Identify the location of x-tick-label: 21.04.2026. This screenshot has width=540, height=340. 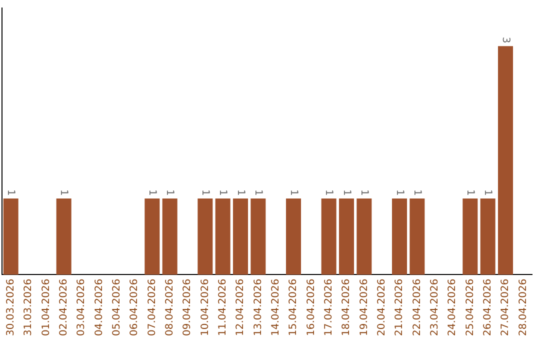
(400, 307).